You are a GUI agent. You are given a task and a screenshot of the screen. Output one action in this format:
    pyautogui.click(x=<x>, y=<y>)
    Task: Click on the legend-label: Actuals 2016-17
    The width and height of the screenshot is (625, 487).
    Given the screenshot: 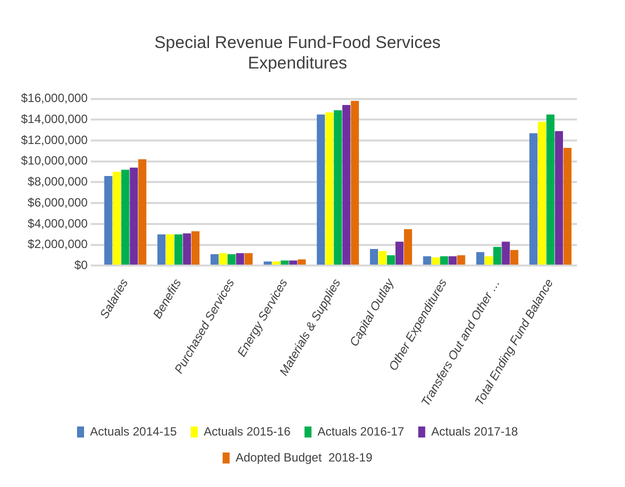 What is the action you would take?
    pyautogui.click(x=361, y=431)
    